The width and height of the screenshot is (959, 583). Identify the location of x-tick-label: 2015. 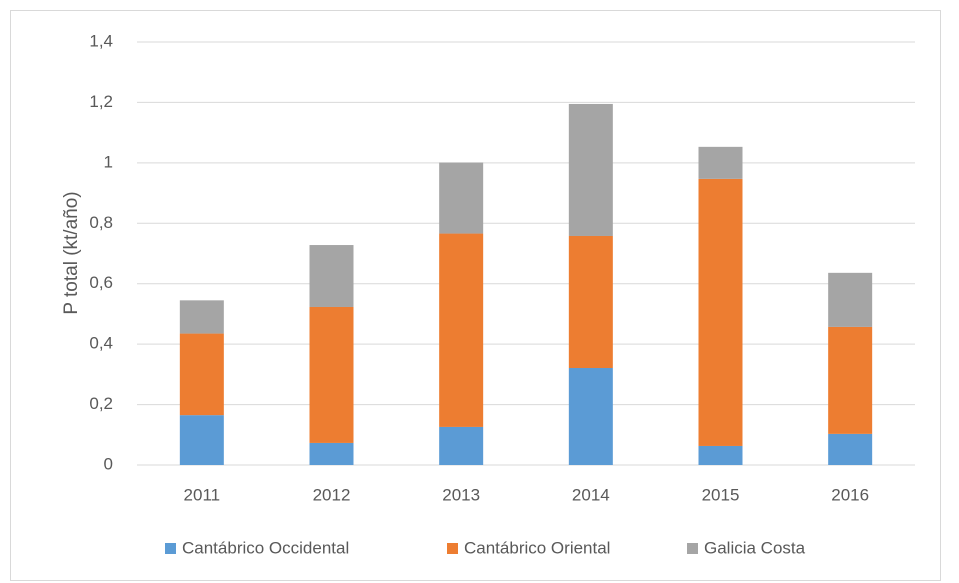
(721, 494).